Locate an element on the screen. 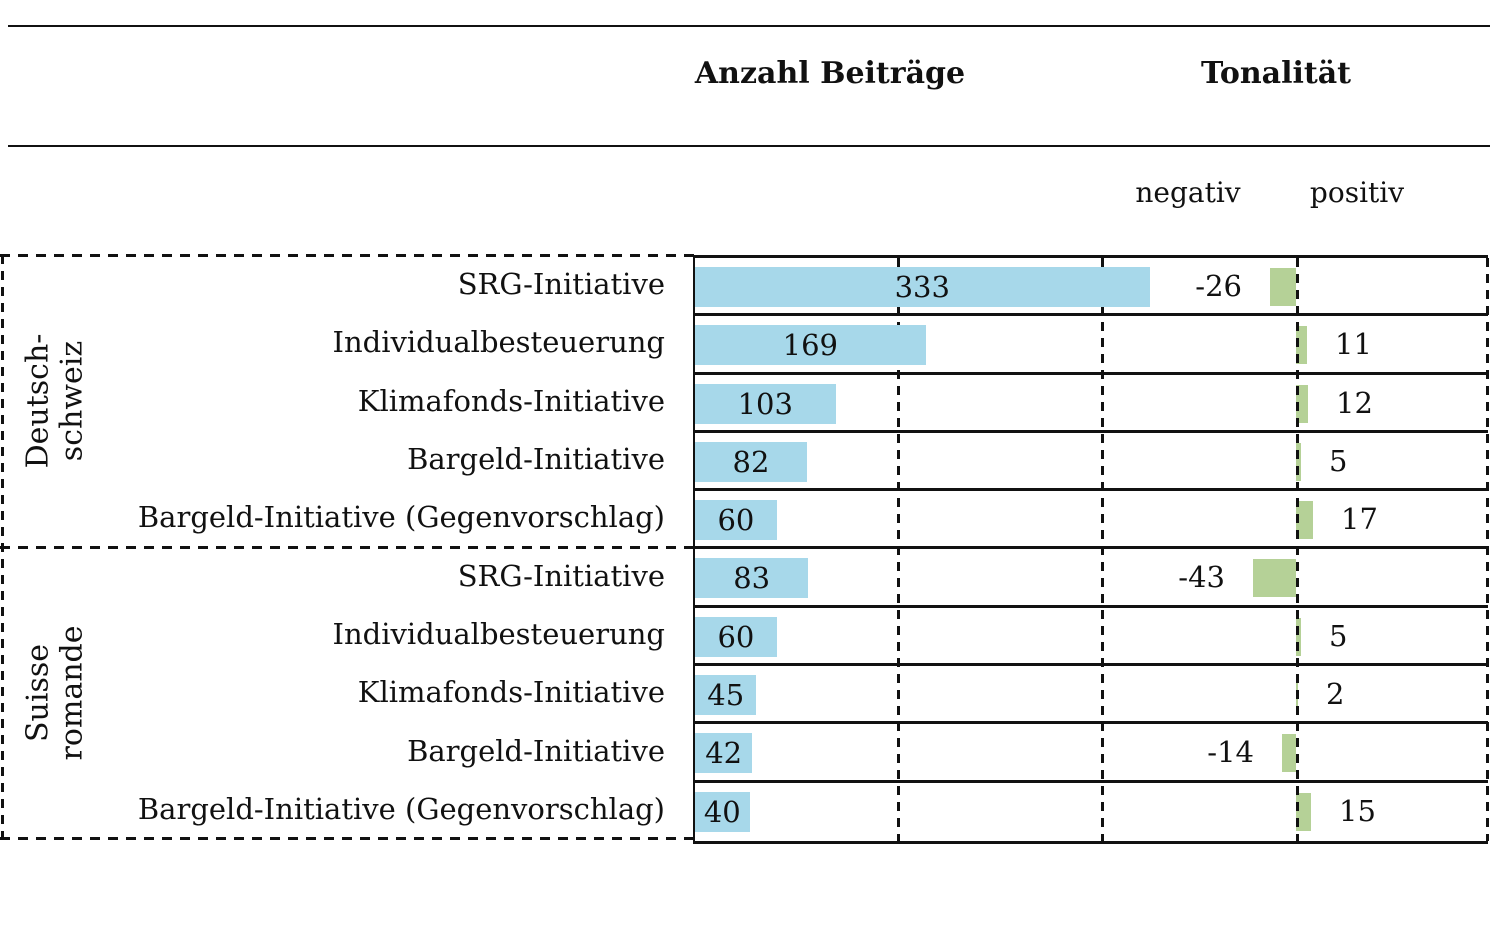 The height and width of the screenshot is (926, 1496). tonalitaet-value: 2 is located at coordinates (1335, 694).